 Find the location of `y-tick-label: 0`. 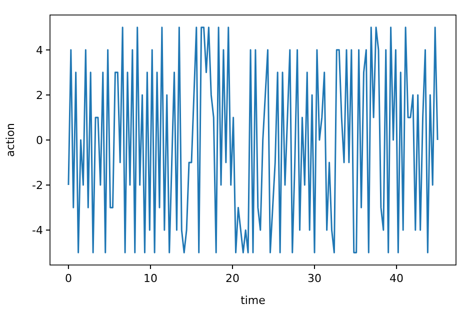

y-tick-label: 0 is located at coordinates (39, 140).